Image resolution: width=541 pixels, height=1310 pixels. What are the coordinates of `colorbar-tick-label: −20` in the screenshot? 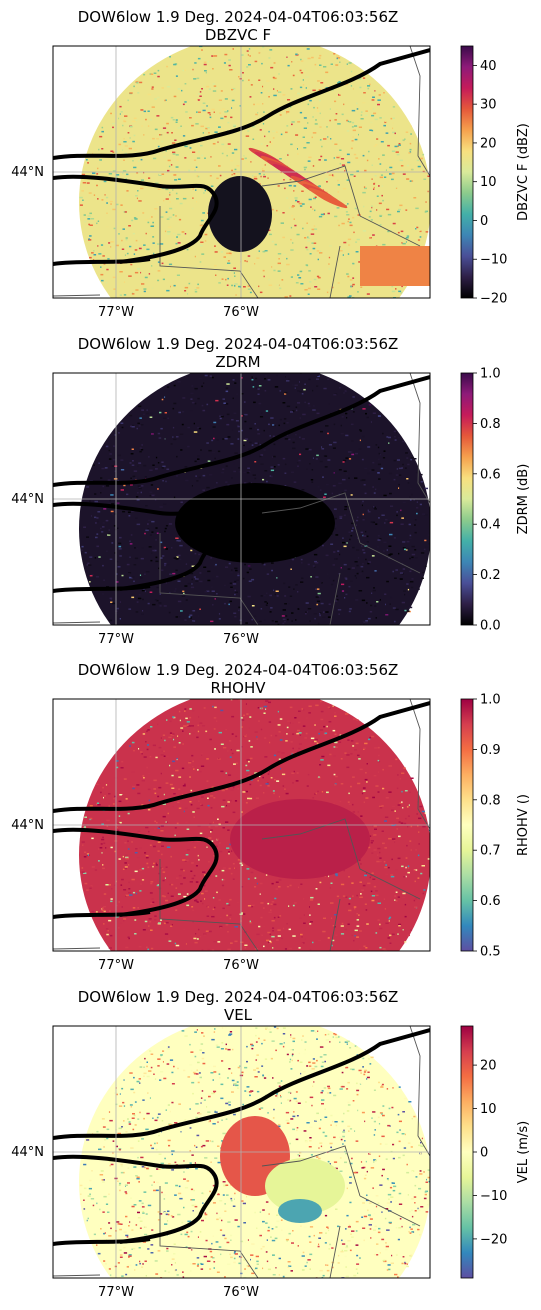 It's located at (493, 299).